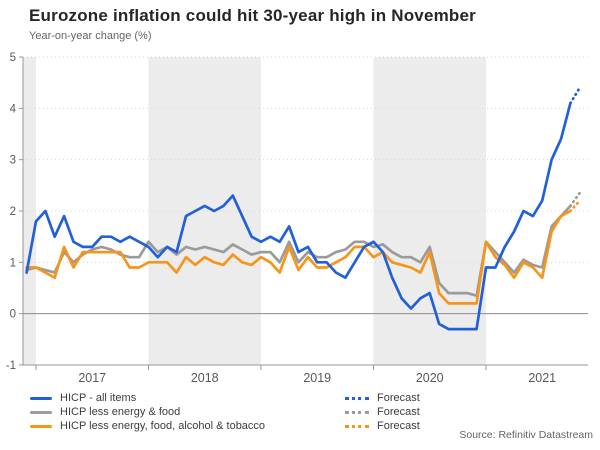 The height and width of the screenshot is (450, 600). I want to click on legend-item-hicp-core: HICP less energy & food, so click(187, 412).